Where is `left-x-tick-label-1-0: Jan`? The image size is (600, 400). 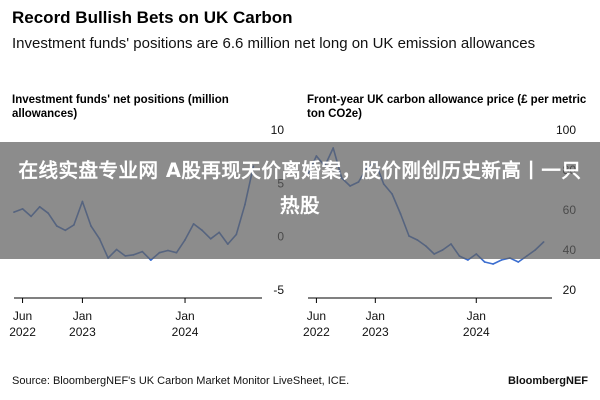
left-x-tick-label-1-0: Jan is located at coordinates (82, 316).